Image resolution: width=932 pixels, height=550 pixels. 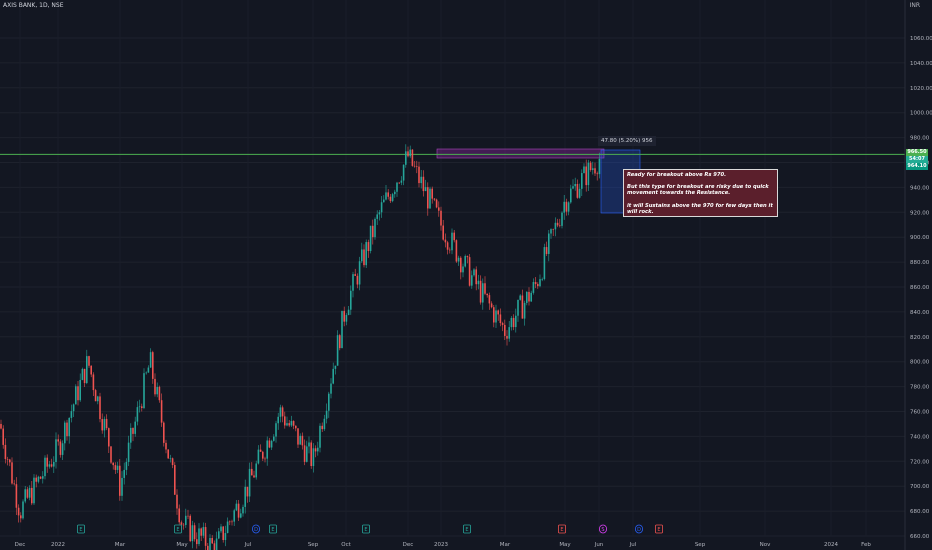 What do you see at coordinates (520, 153) in the screenshot?
I see `resistance-zone` at bounding box center [520, 153].